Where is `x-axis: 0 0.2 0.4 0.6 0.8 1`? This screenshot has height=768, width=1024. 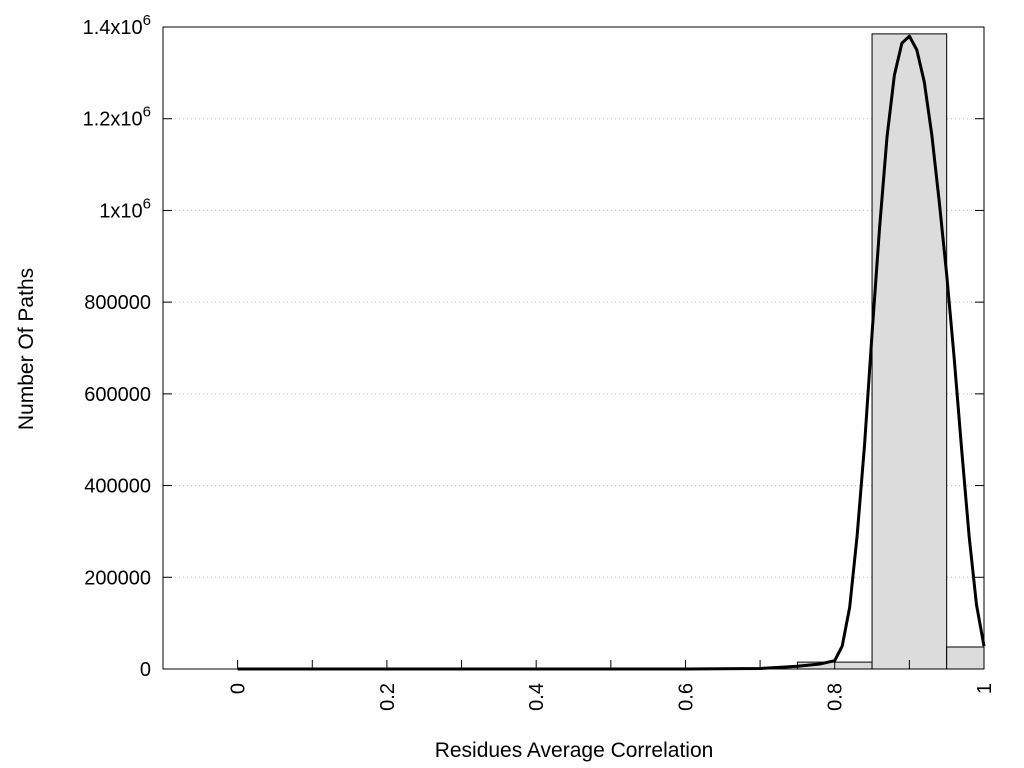 x-axis: 0 0.2 0.4 0.6 0.8 1 is located at coordinates (612, 685).